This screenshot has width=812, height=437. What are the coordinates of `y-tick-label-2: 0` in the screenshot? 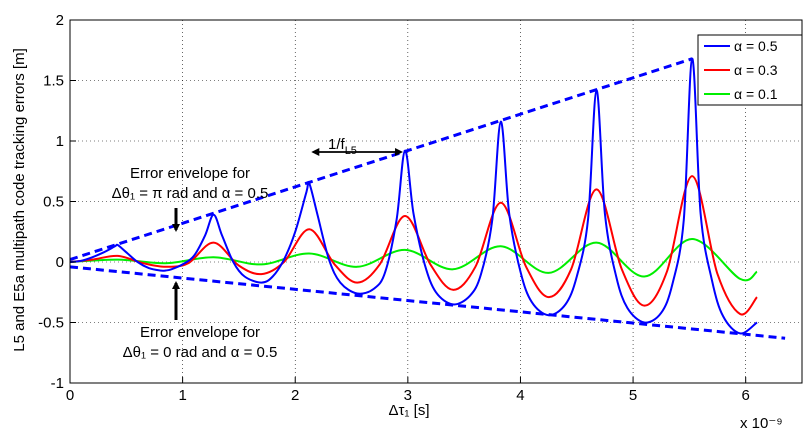 It's located at (60, 262).